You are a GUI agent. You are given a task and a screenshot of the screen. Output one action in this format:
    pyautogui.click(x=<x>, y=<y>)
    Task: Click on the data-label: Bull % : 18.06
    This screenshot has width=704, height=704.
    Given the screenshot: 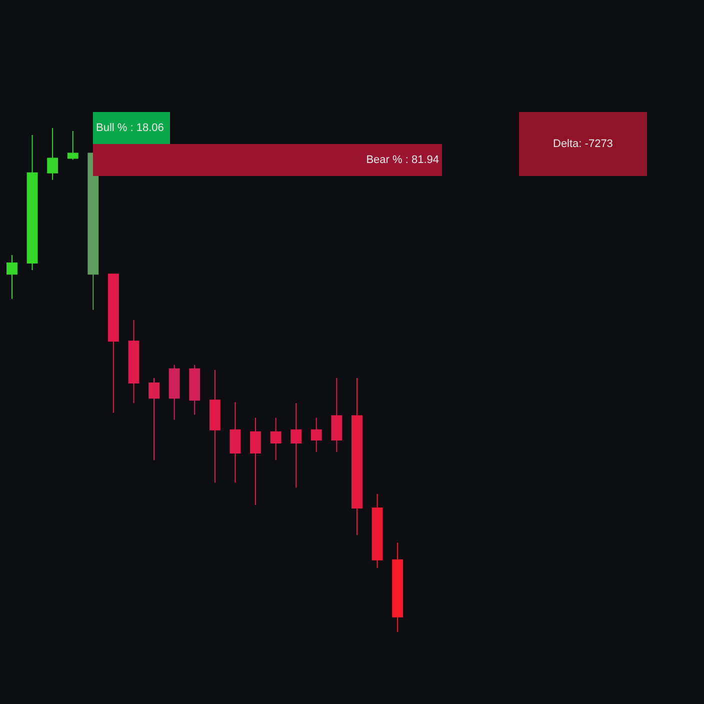 What is the action you would take?
    pyautogui.click(x=130, y=128)
    